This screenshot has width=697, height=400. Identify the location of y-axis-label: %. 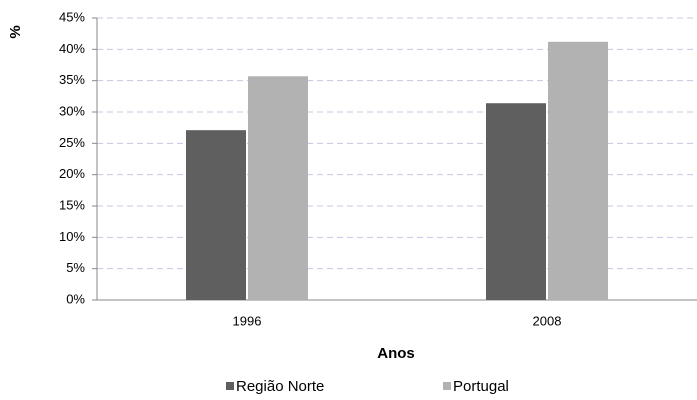
(15, 31).